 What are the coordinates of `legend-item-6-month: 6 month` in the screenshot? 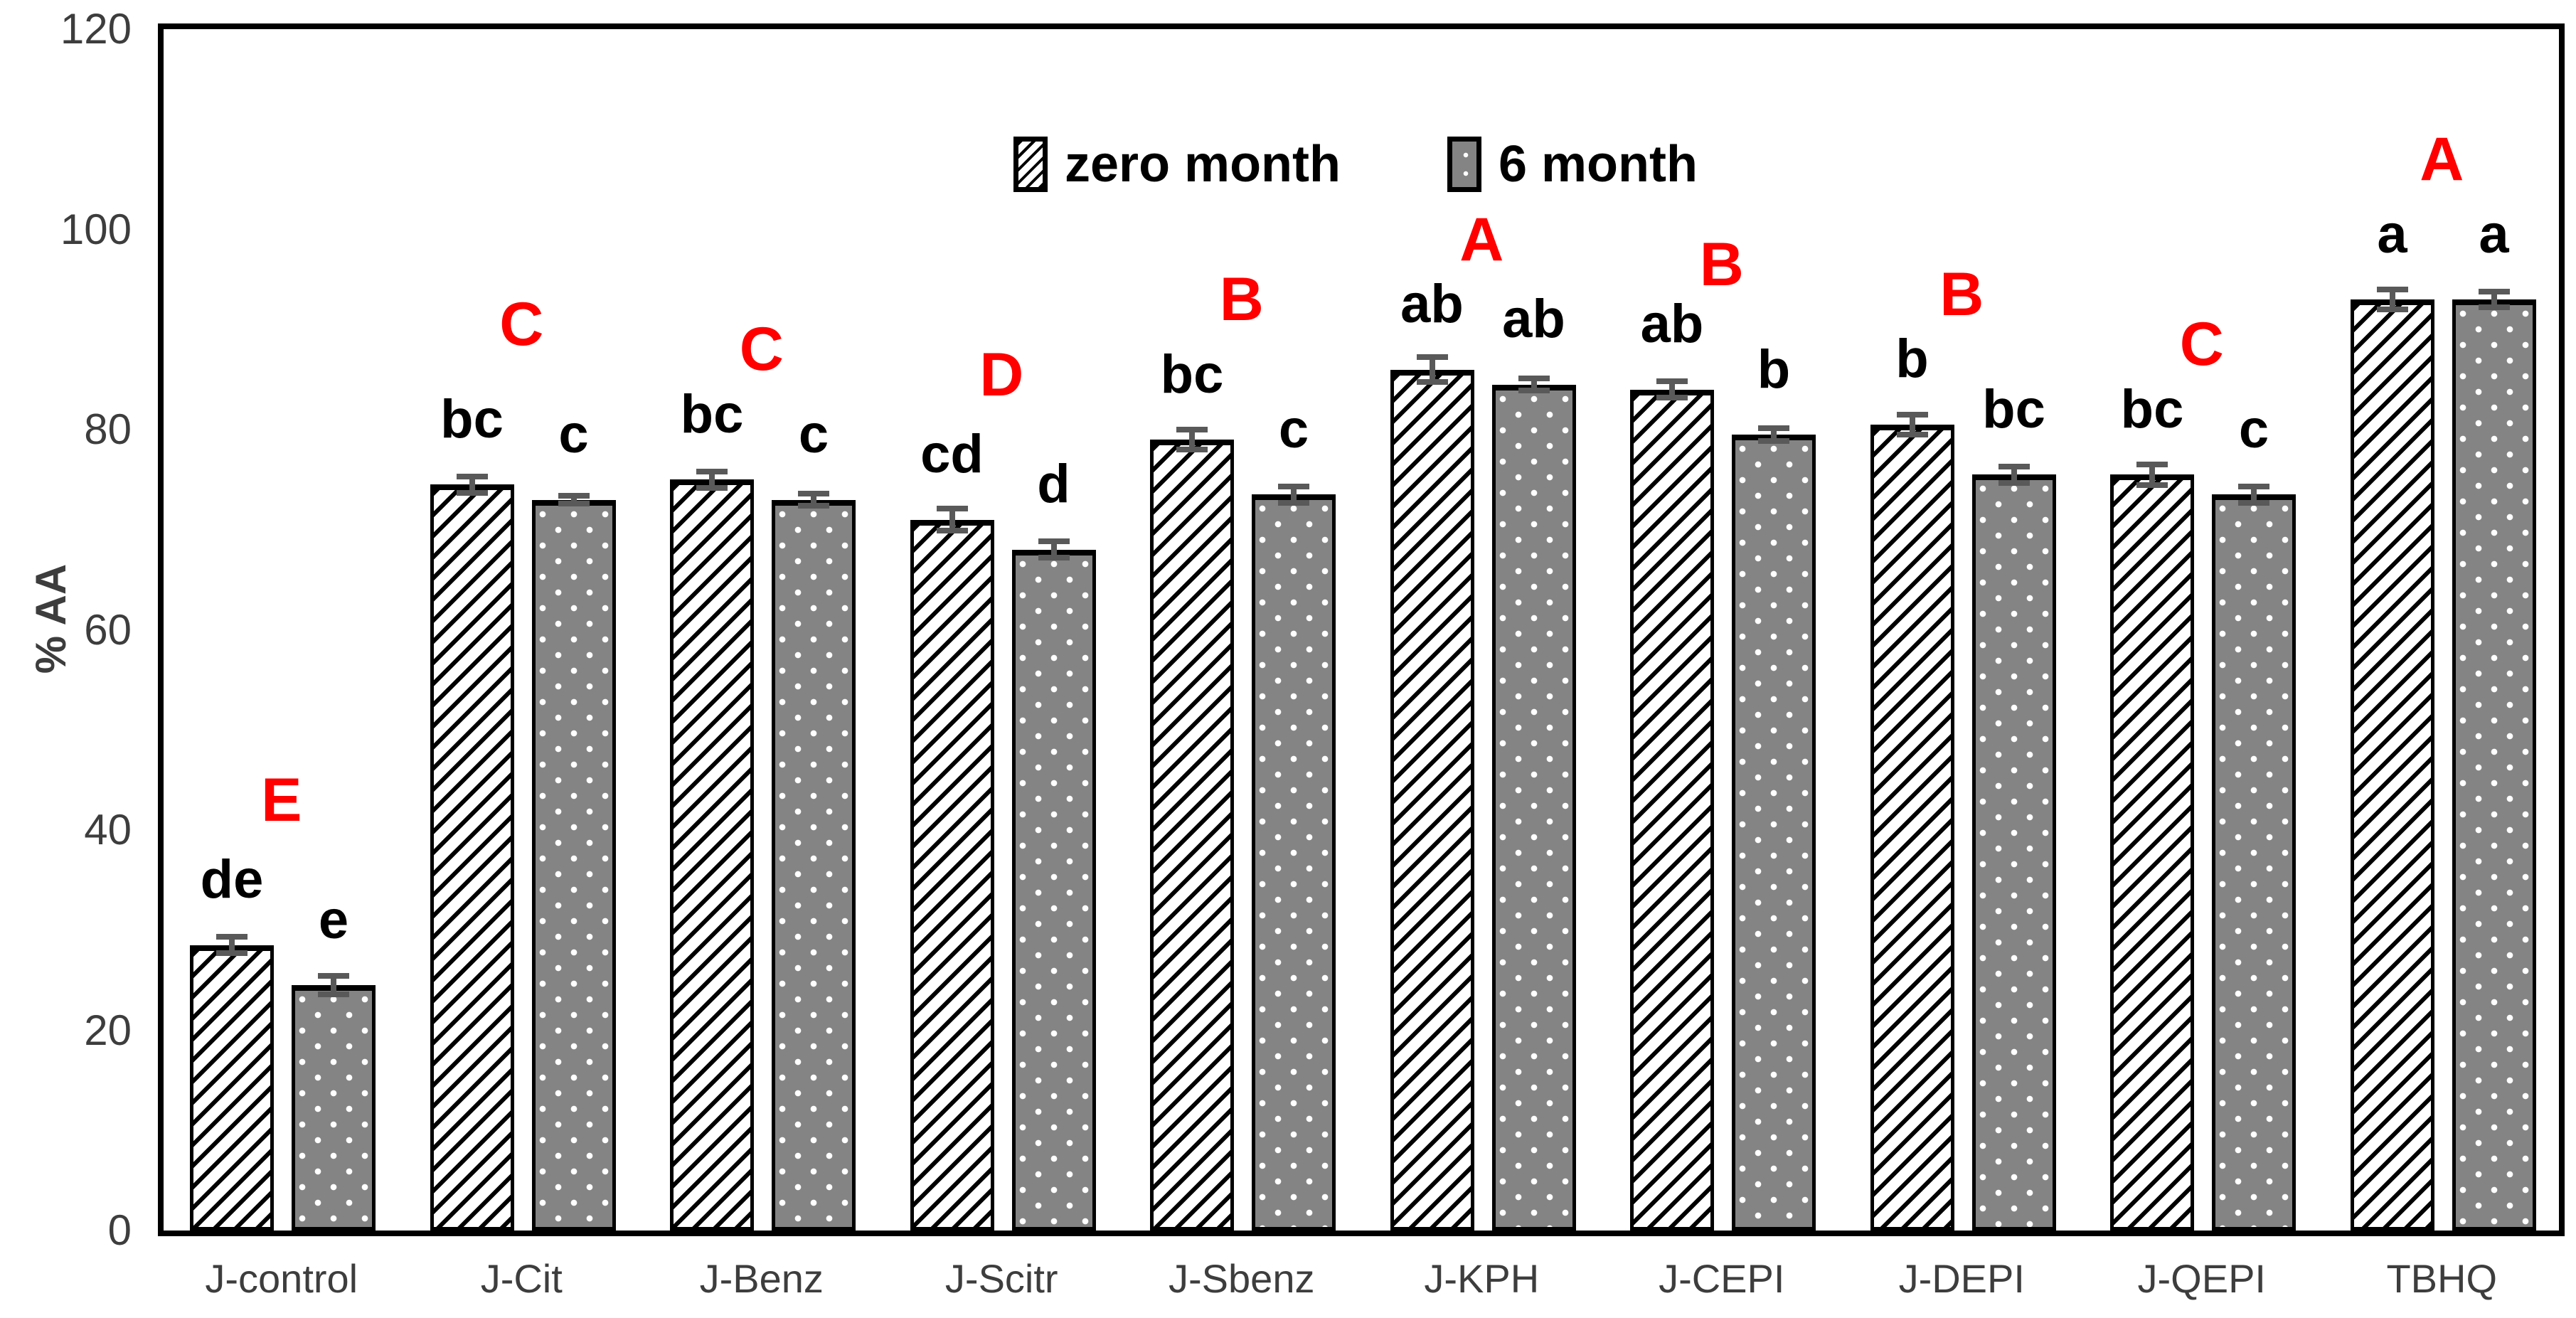 It's located at (1572, 164).